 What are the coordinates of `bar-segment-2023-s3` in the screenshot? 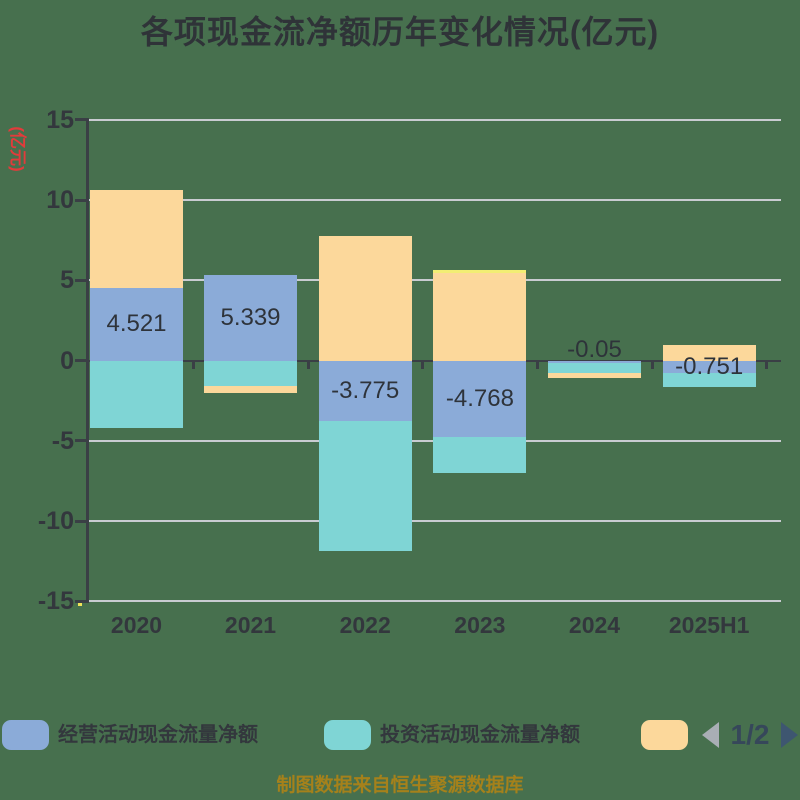 It's located at (480, 271).